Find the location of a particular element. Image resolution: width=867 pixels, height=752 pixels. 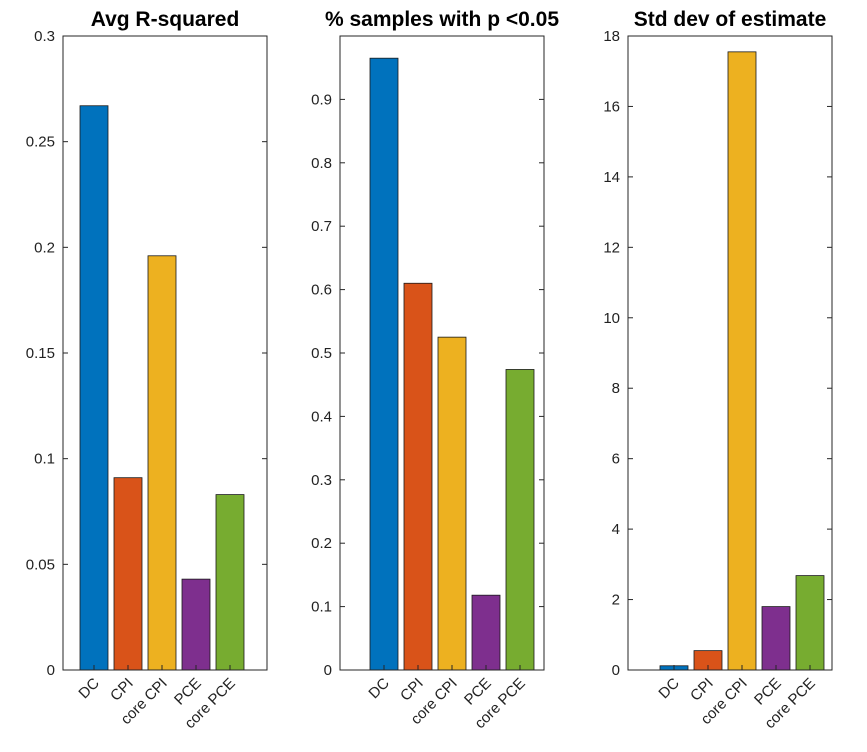

y-tick-label: 18 is located at coordinates (611, 36).